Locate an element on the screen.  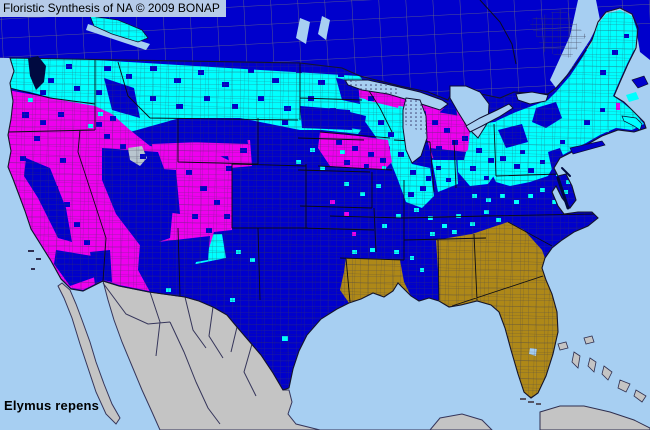
title-band: Floristic Synthesis of NA © 2009 BONAP is located at coordinates (113, 8).